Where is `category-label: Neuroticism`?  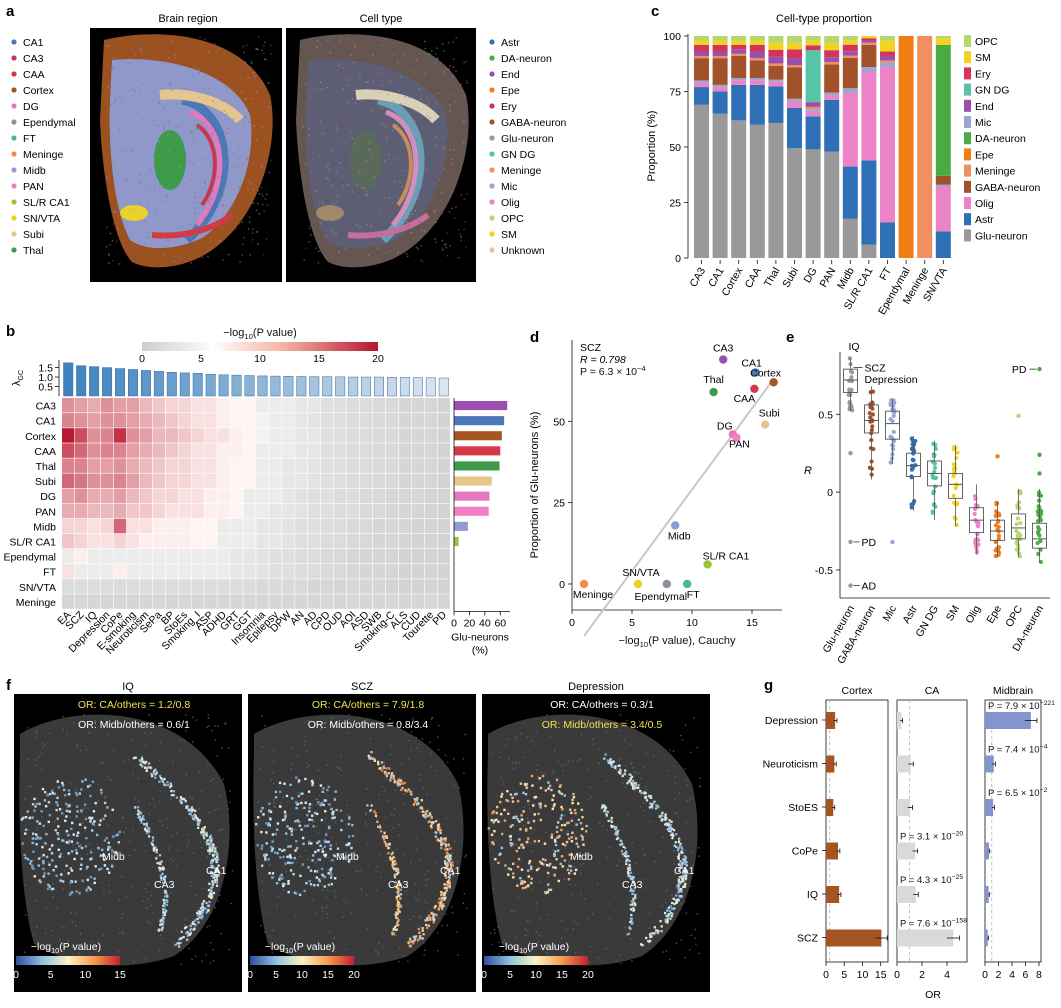 category-label: Neuroticism is located at coordinates (791, 765).